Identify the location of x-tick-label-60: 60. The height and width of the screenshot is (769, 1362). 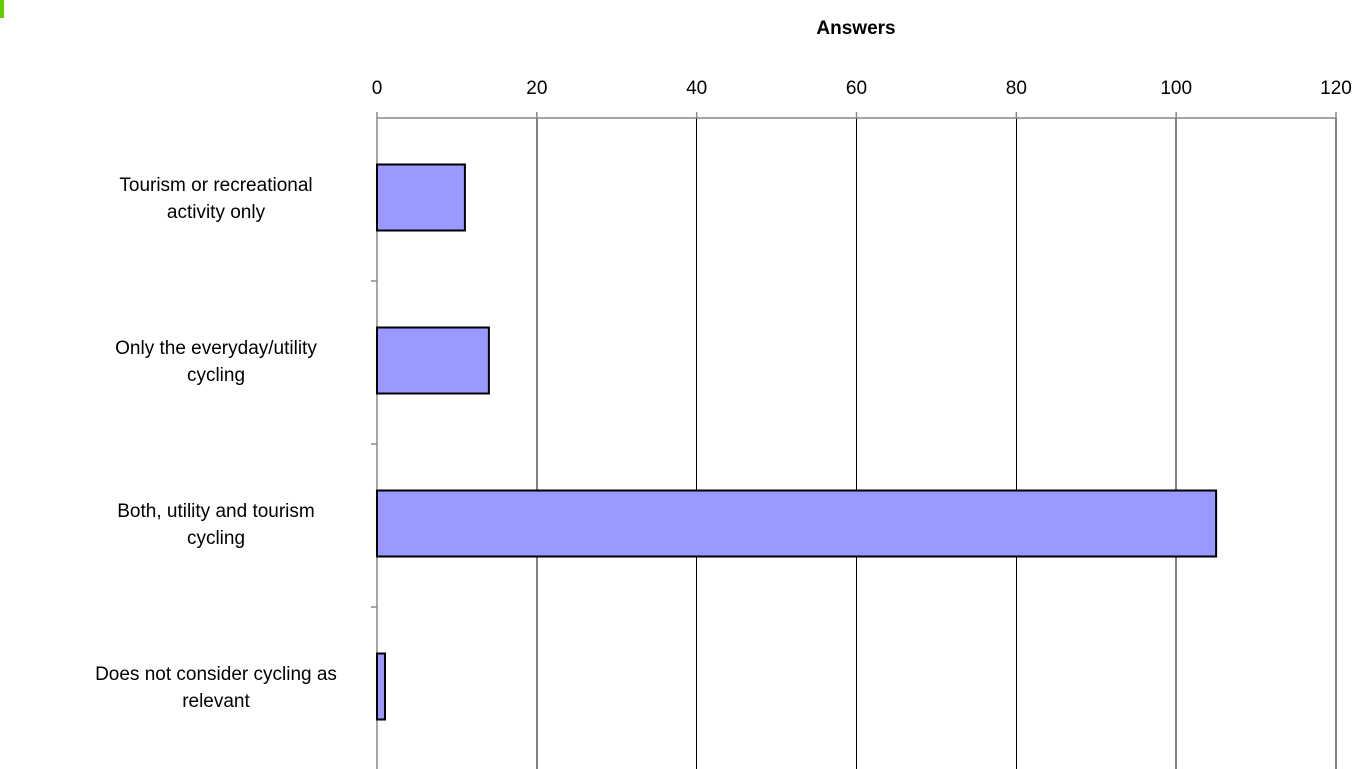
(856, 88).